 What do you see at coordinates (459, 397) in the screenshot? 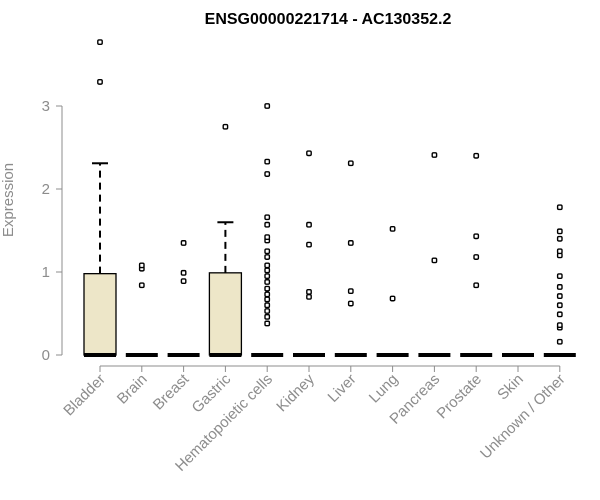
I see `x-tick-label: Prostate` at bounding box center [459, 397].